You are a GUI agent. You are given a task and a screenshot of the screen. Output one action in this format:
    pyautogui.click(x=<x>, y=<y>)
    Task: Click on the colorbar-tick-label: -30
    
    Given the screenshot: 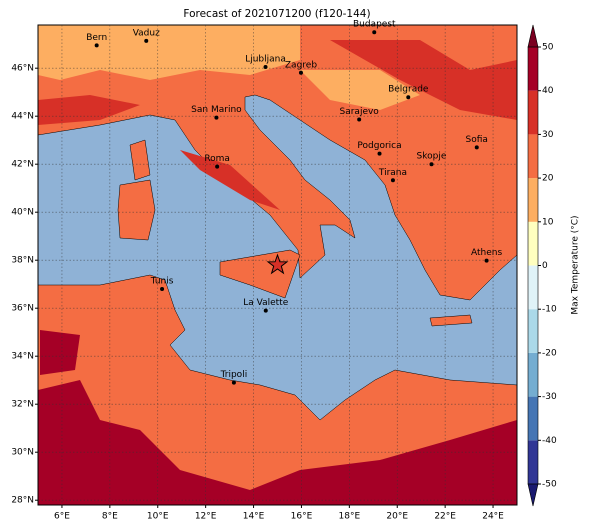 What is the action you would take?
    pyautogui.click(x=549, y=397)
    